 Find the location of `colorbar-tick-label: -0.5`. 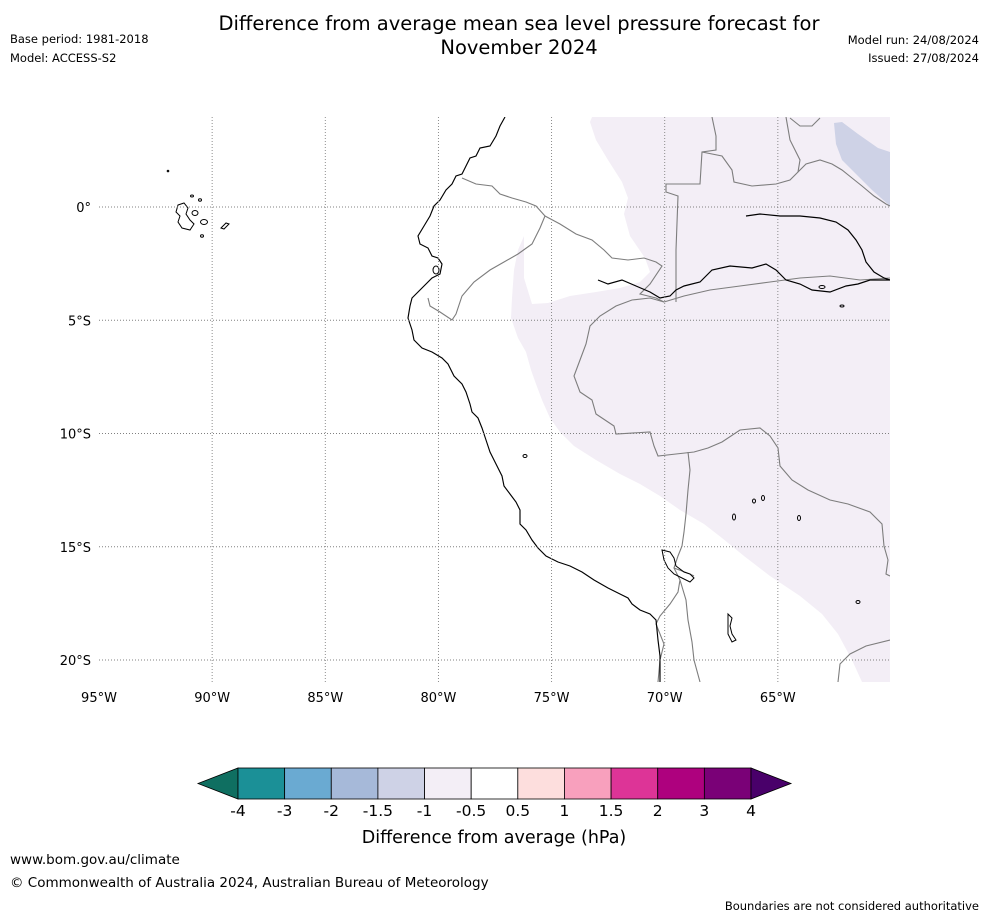

colorbar-tick-label: -0.5 is located at coordinates (471, 811).